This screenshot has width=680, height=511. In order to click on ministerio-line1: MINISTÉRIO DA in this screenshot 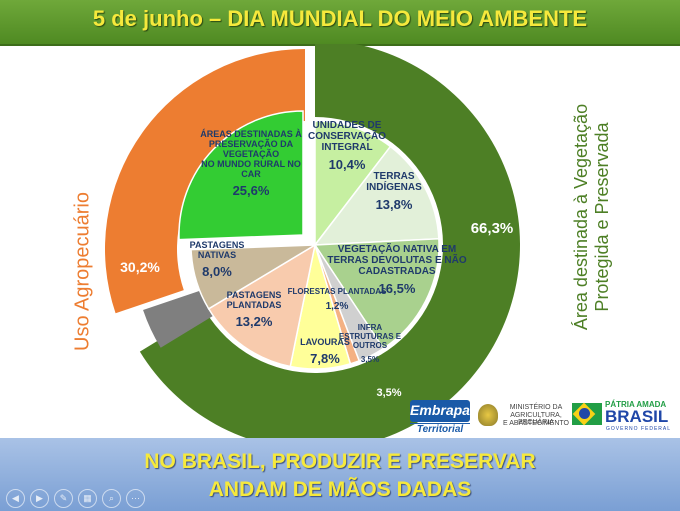, I will do `click(536, 407)`.